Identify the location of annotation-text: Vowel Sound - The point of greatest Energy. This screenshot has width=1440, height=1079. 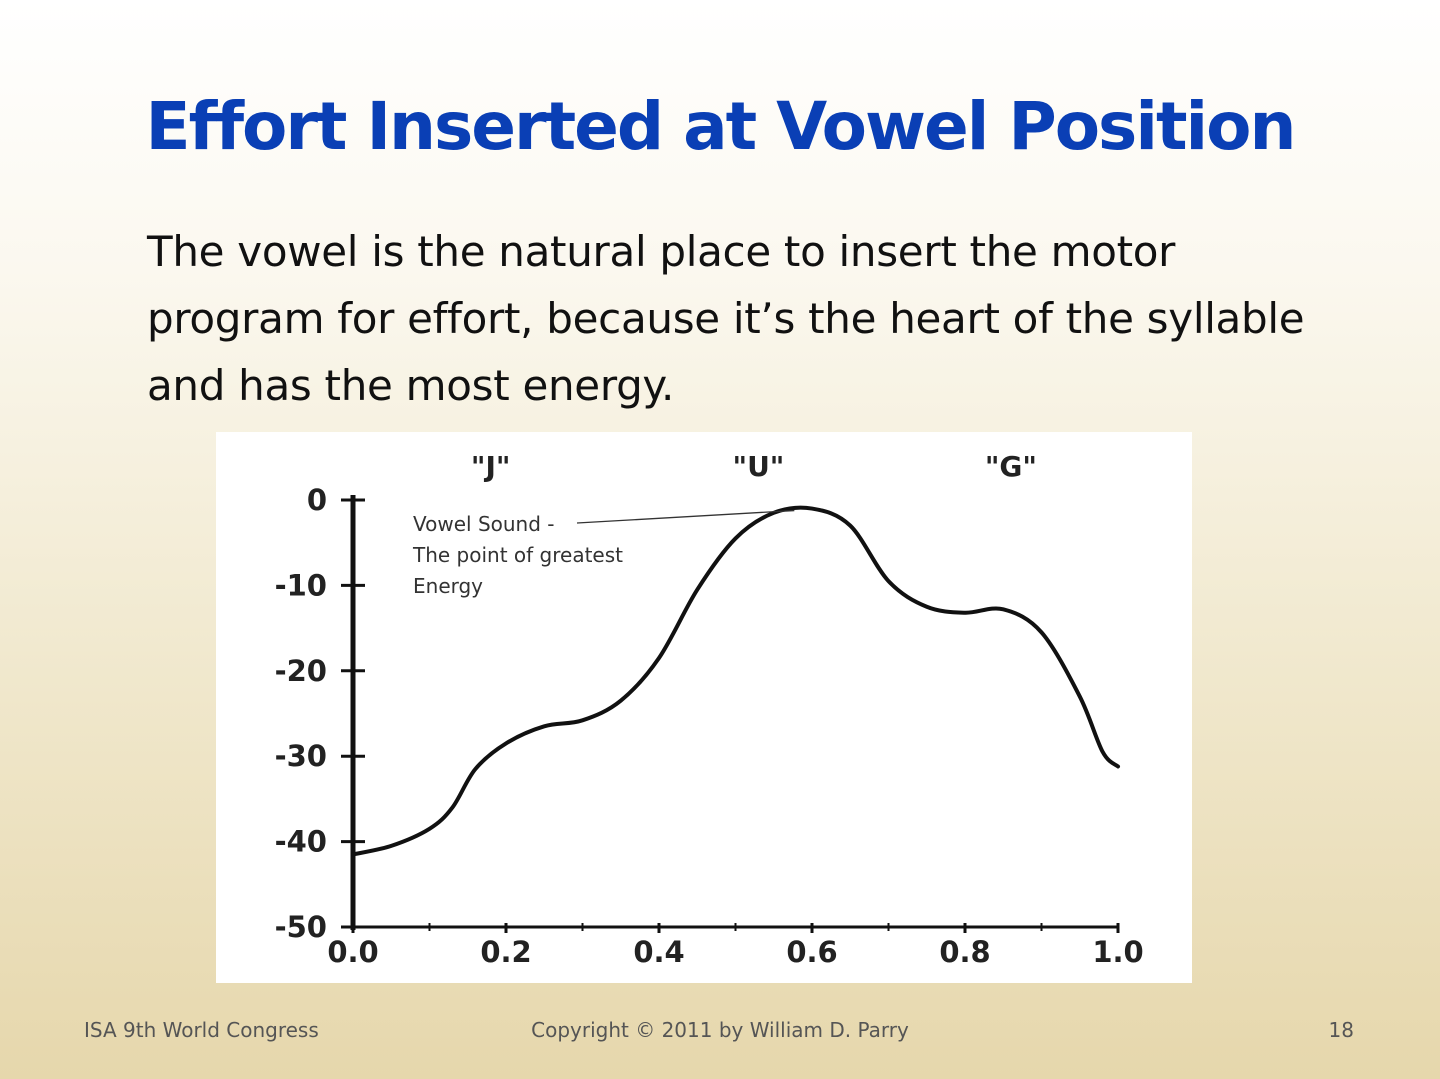
(517, 555).